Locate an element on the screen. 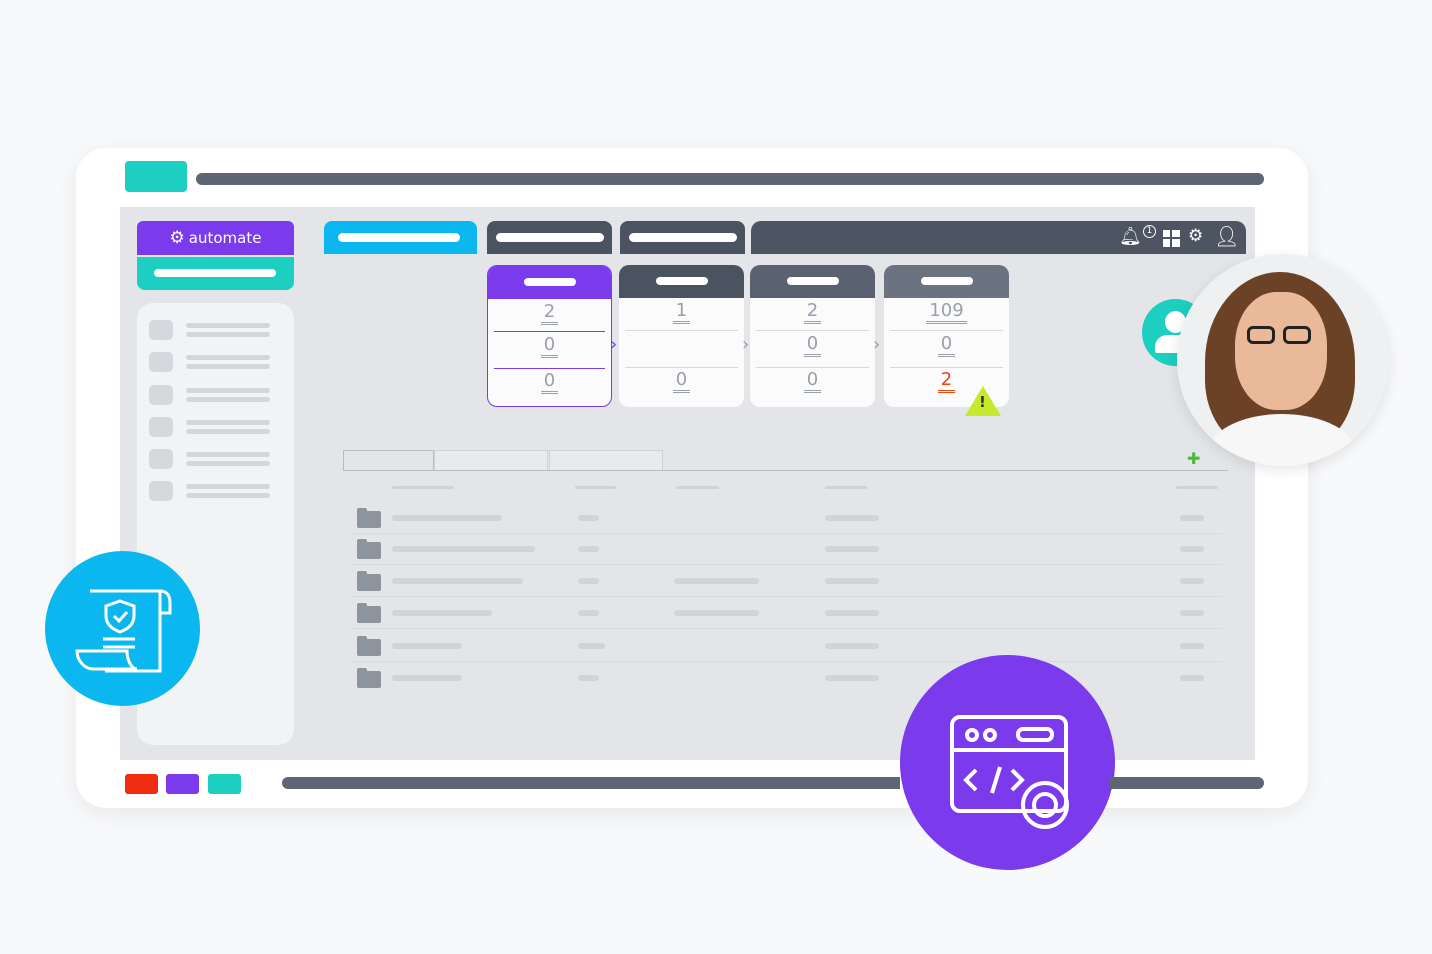 The height and width of the screenshot is (954, 1432). gear-icon: ⚙ is located at coordinates (1196, 236).